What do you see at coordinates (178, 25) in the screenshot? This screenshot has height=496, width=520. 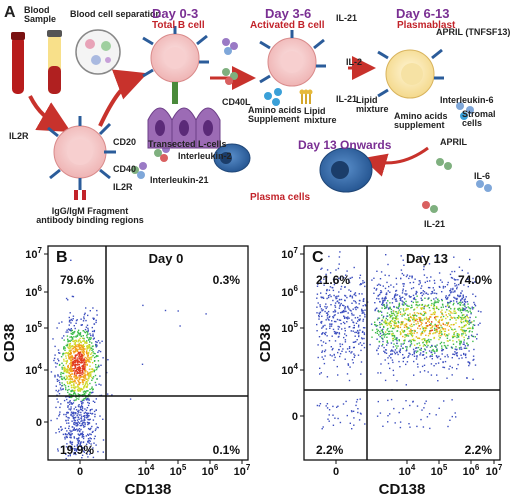 I see `stage-1-subtitle: Total B cell` at bounding box center [178, 25].